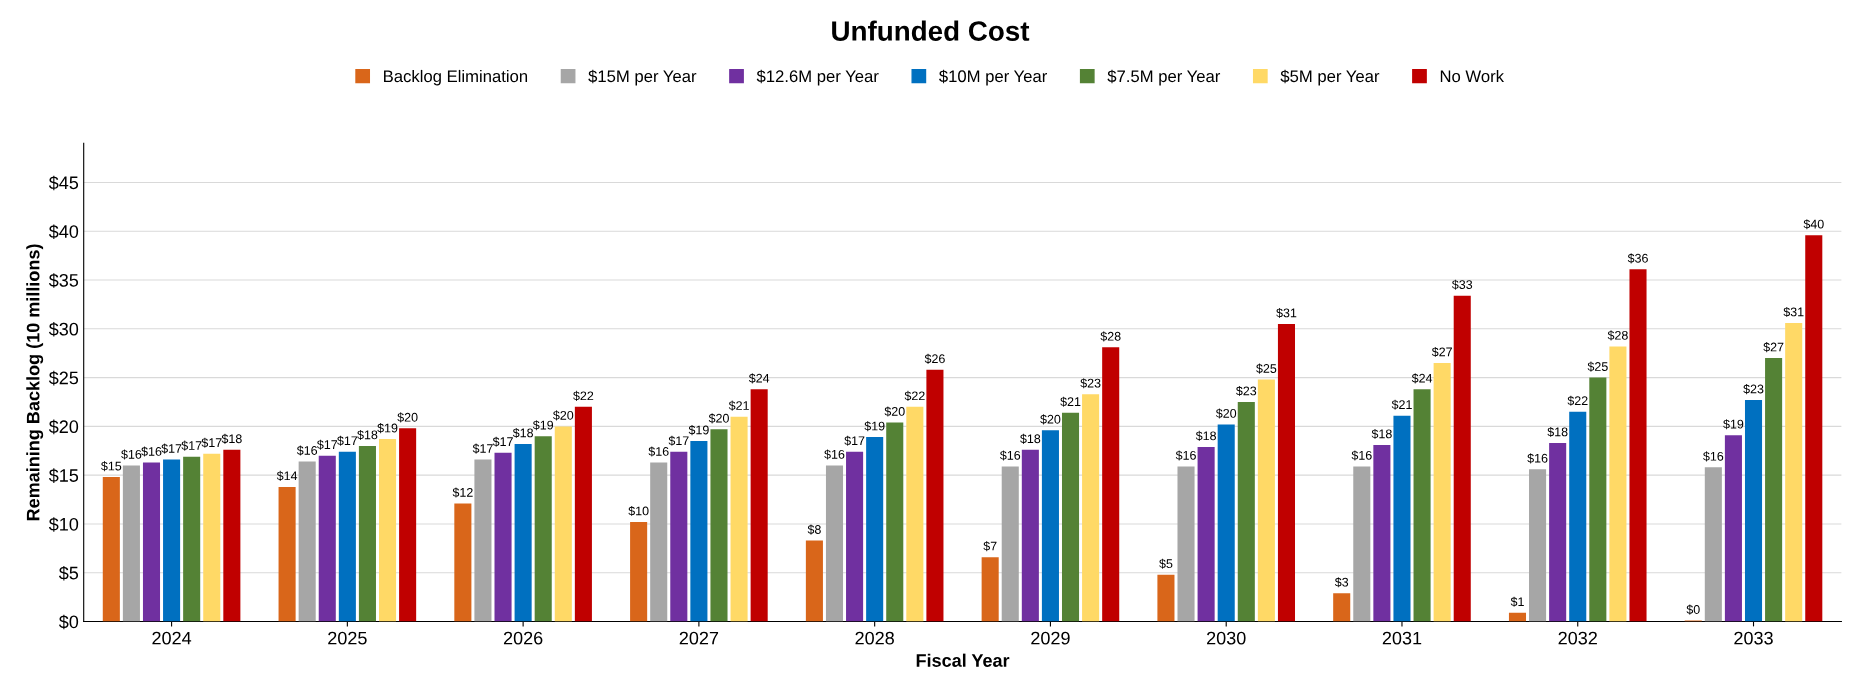 This screenshot has width=1860, height=683. What do you see at coordinates (1517, 601) in the screenshot?
I see `data-label: $1` at bounding box center [1517, 601].